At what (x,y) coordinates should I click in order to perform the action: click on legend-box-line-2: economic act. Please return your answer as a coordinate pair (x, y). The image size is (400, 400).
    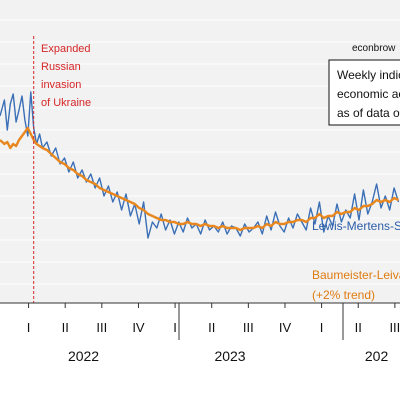
    Looking at the image, I should click on (368, 94).